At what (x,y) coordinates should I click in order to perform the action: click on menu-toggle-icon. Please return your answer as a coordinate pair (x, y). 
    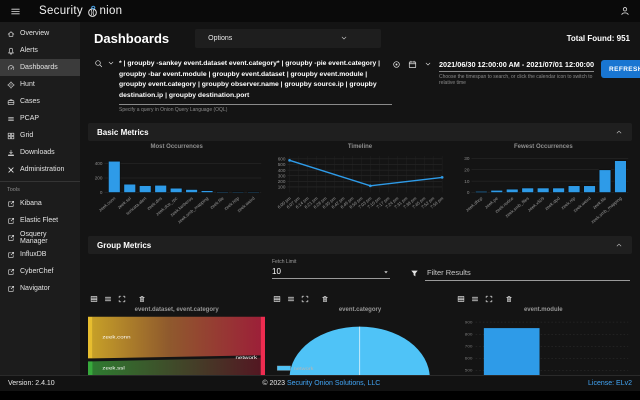
    Looking at the image, I should click on (15, 11).